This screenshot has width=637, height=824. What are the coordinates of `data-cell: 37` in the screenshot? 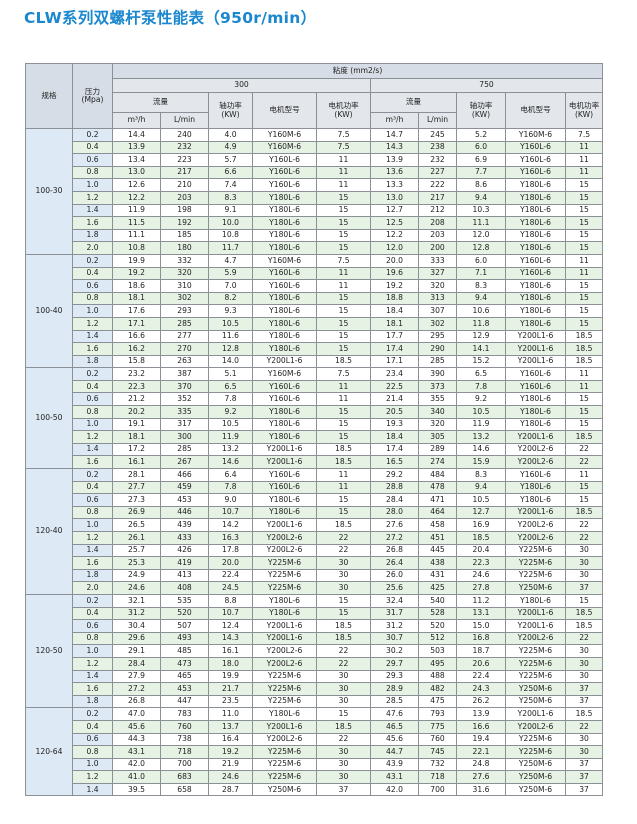 It's located at (584, 689).